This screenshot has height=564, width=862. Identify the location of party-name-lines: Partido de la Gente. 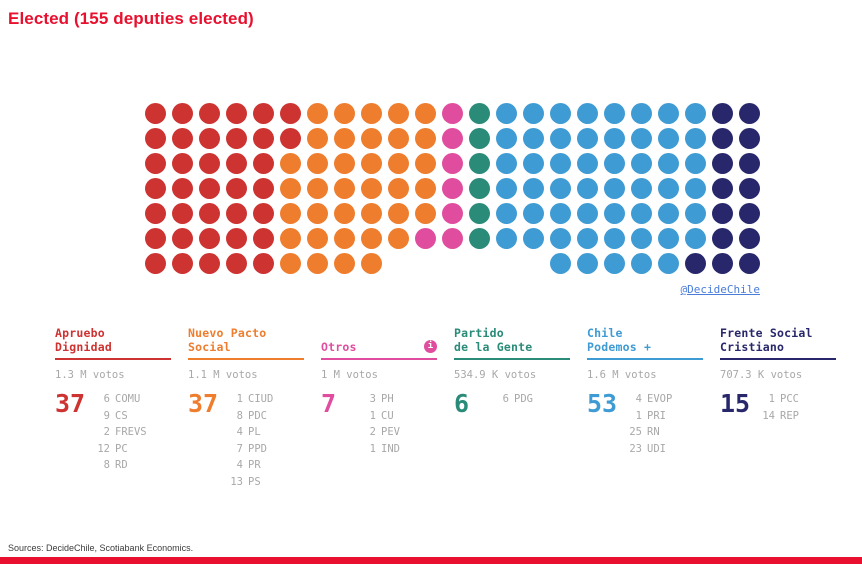
(493, 341).